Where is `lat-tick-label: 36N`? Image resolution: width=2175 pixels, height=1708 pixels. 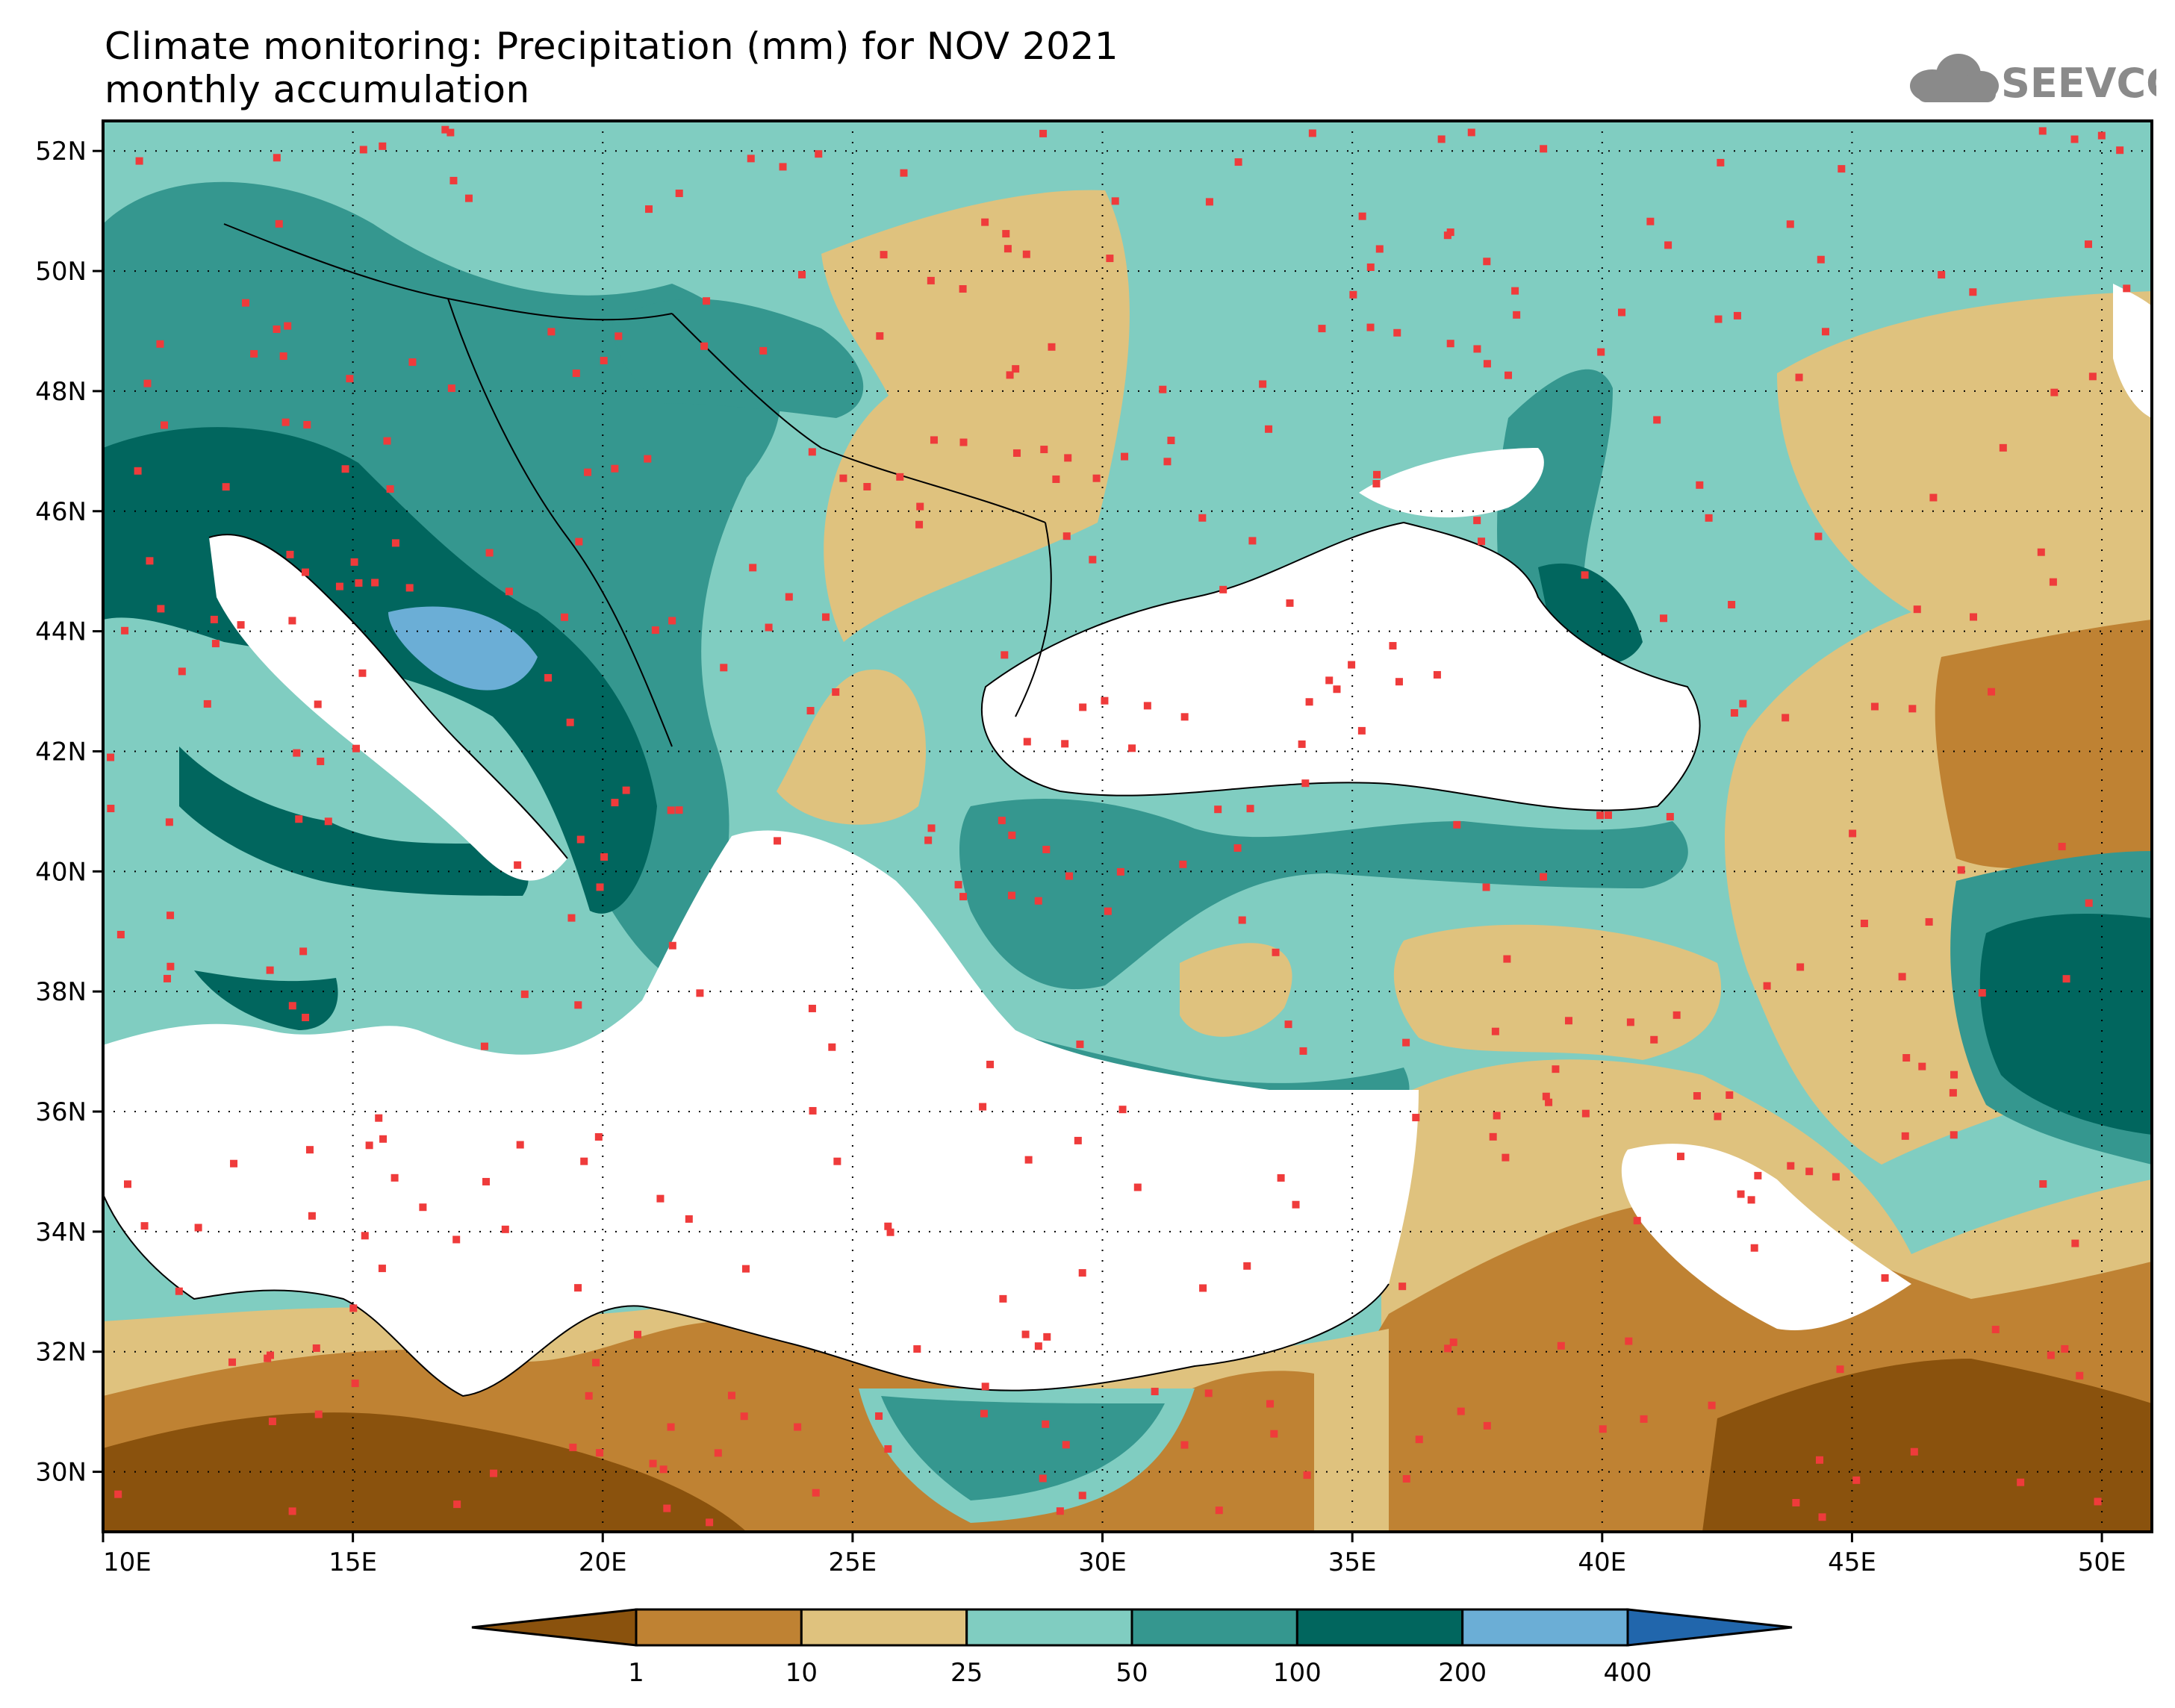 lat-tick-label: 36N is located at coordinates (61, 1112).